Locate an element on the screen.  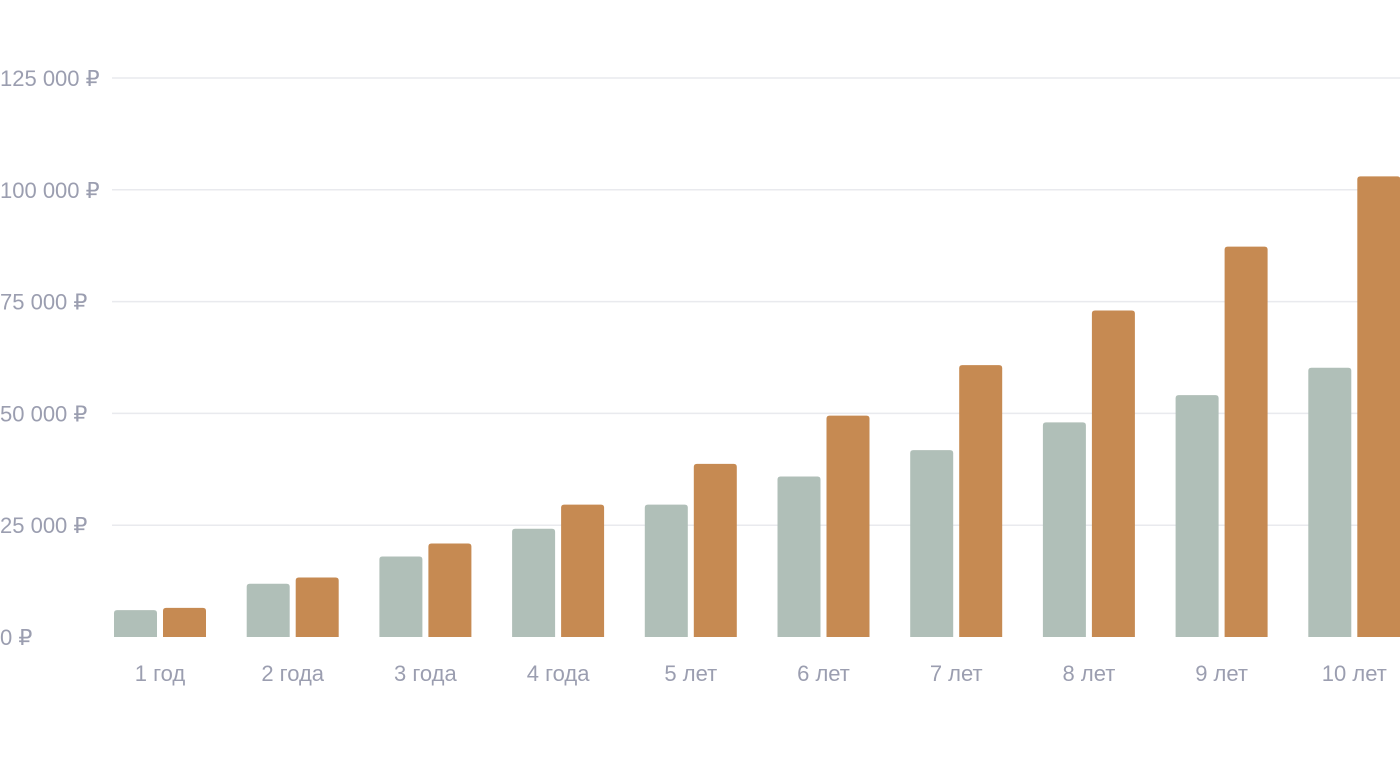
x-tick-label: 3 года is located at coordinates (425, 673).